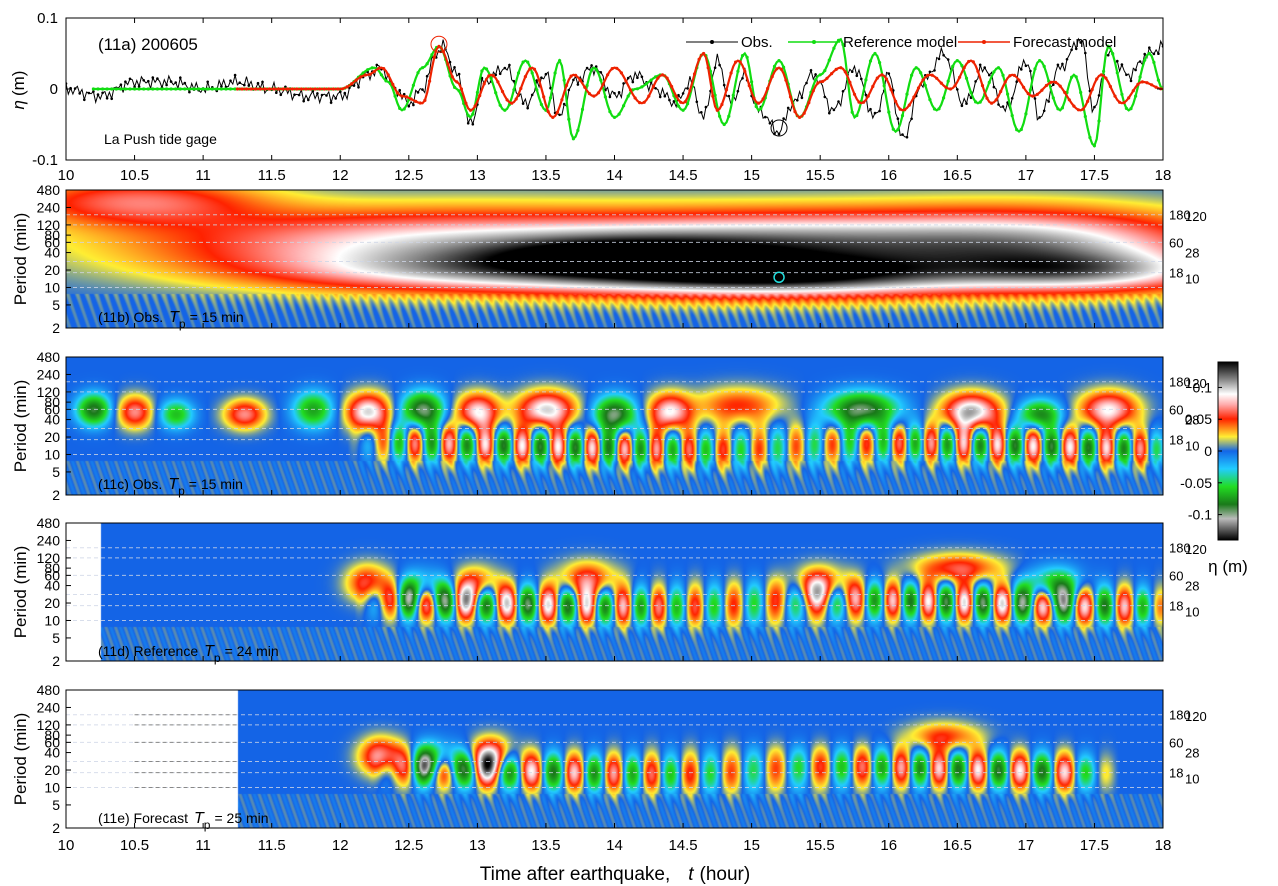 This screenshot has height=886, width=1278. Describe the element at coordinates (340, 175) in the screenshot. I see `panel-a-x-tick-label: 12` at that location.